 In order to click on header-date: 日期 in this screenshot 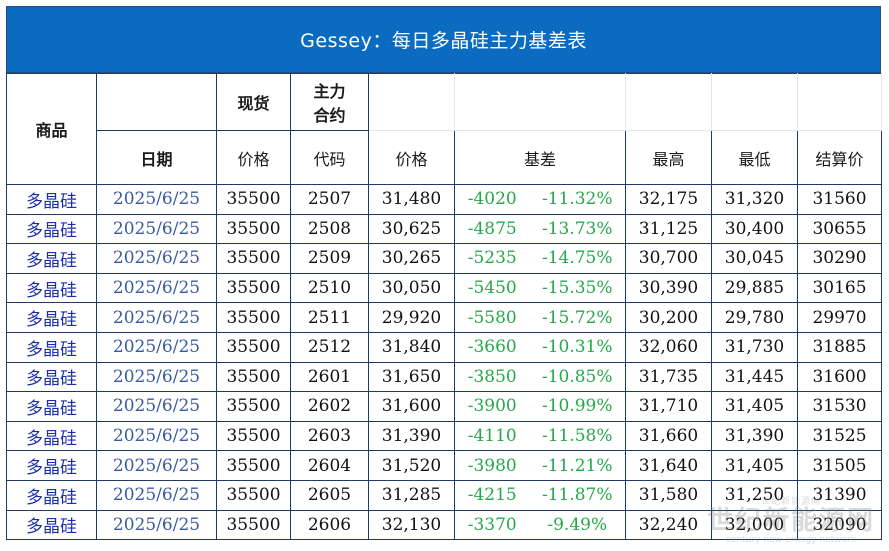, I will do `click(156, 157)`.